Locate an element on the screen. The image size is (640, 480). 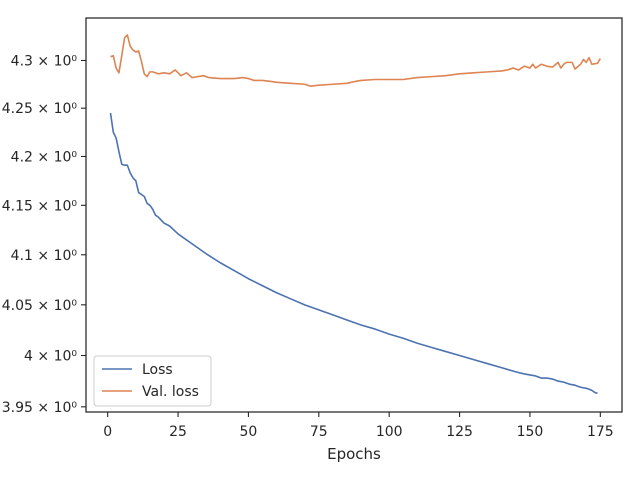
x-tick-label: 75 is located at coordinates (319, 432).